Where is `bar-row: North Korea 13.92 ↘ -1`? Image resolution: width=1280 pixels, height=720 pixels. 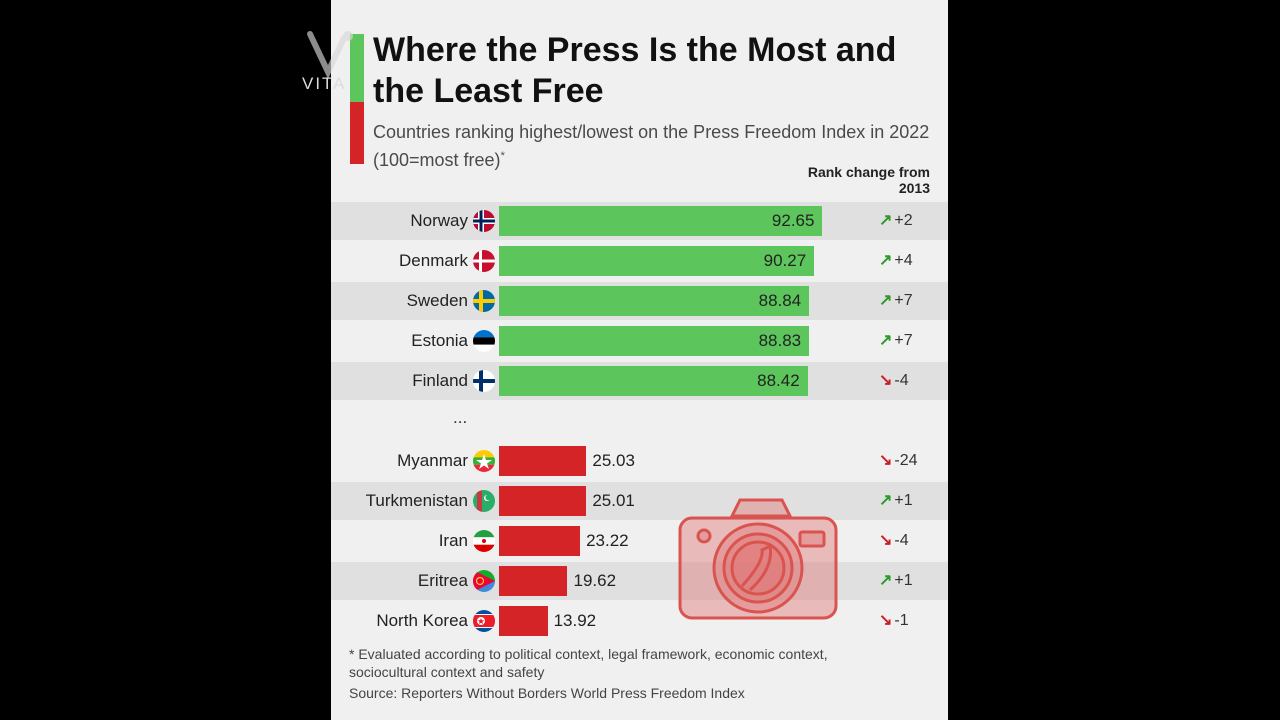 bar-row: North Korea 13.92 ↘ -1 is located at coordinates (639, 621).